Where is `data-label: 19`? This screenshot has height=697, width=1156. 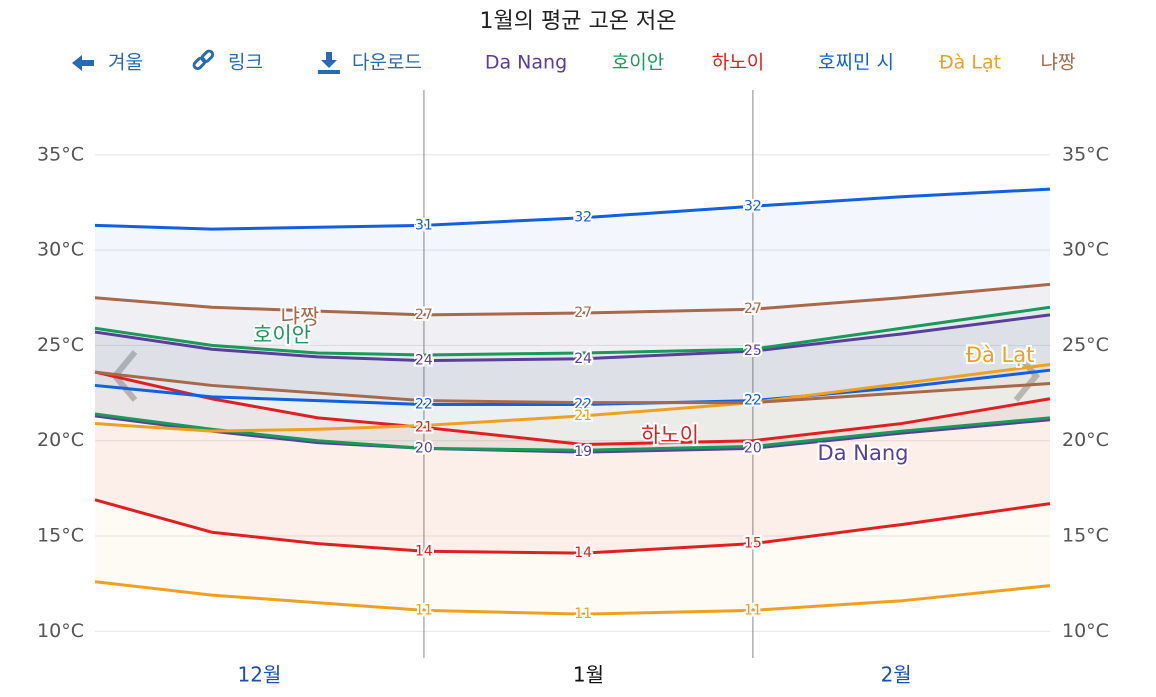
data-label: 19 is located at coordinates (583, 452).